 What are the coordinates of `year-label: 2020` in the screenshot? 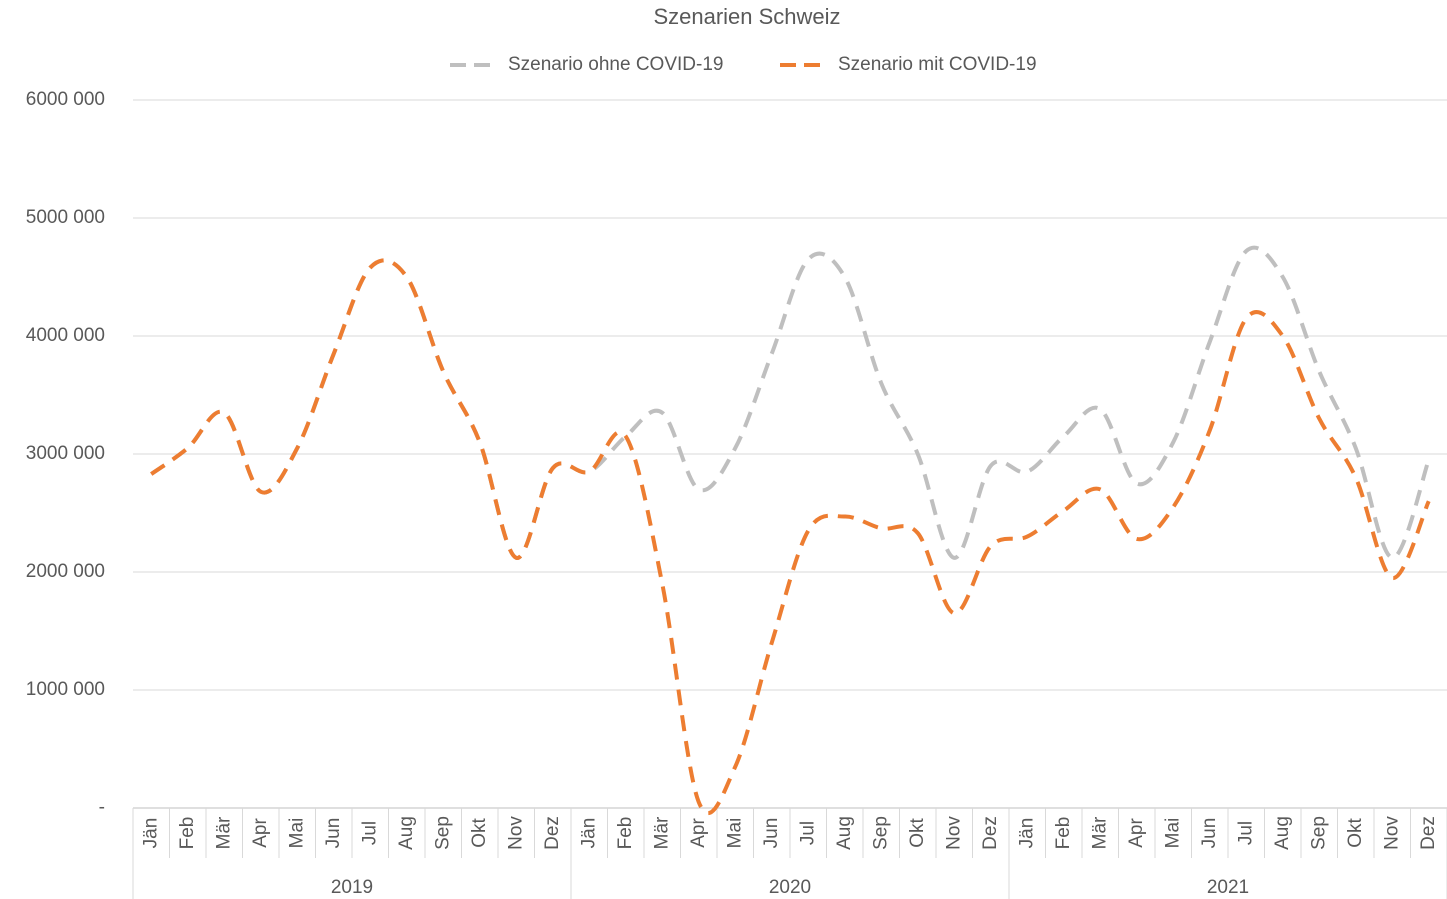 It's located at (790, 887).